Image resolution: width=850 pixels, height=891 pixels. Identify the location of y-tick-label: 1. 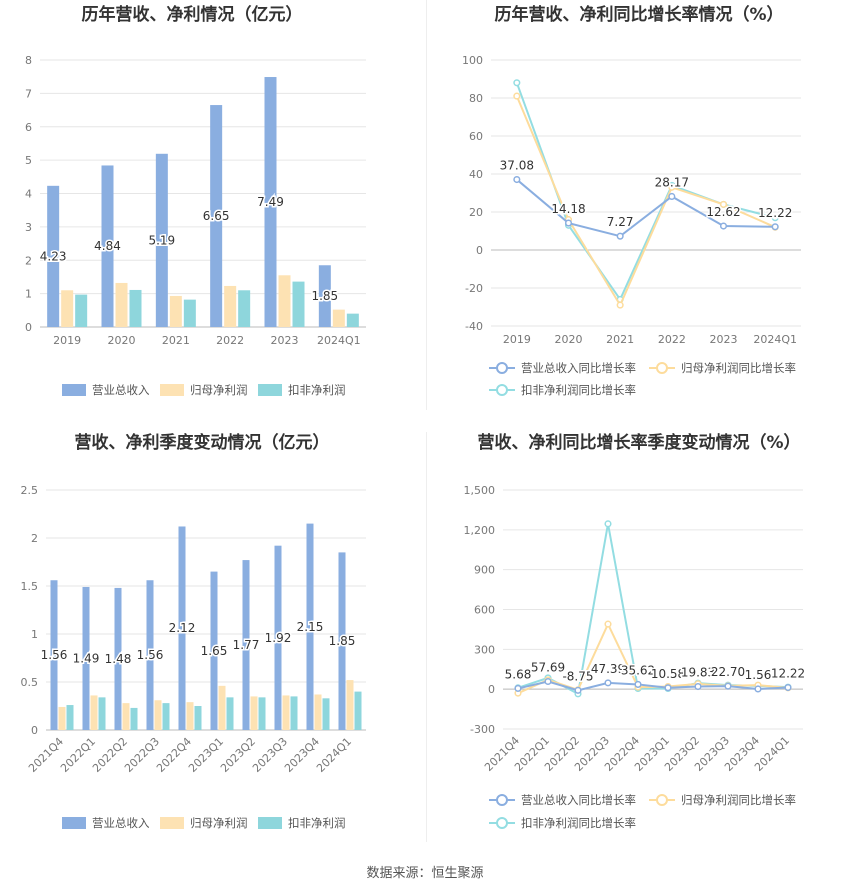
(28, 294).